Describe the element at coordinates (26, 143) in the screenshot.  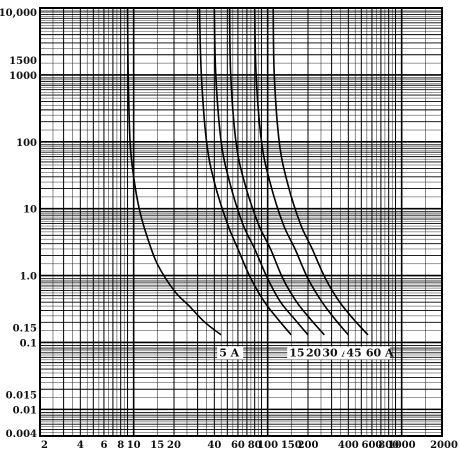
I see `y-tick-label: 100` at that location.